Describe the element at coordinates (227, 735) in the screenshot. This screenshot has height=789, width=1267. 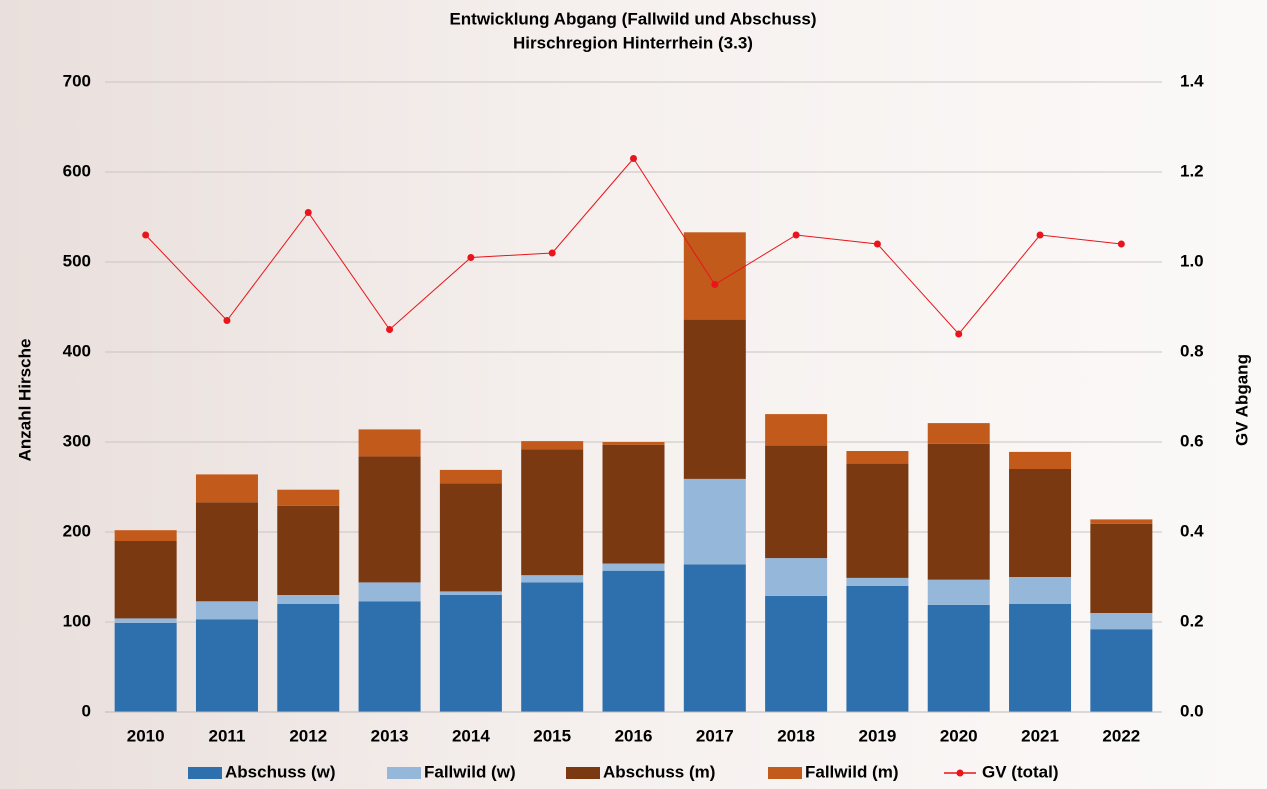
I see `x-tick-label: 2011` at that location.